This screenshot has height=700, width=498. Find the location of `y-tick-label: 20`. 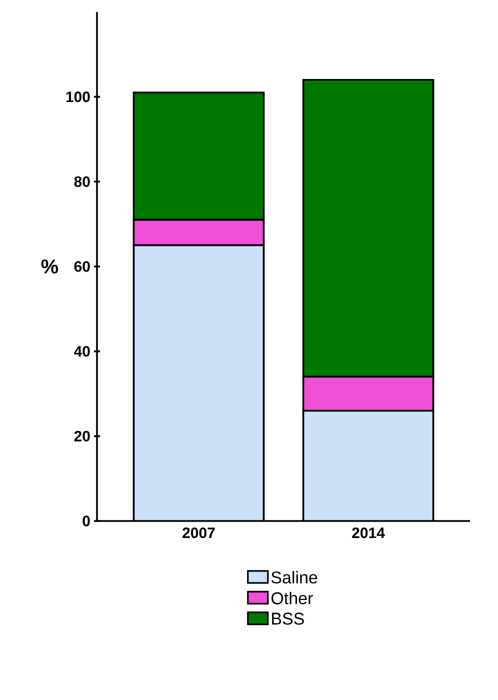

y-tick-label: 20 is located at coordinates (82, 436).